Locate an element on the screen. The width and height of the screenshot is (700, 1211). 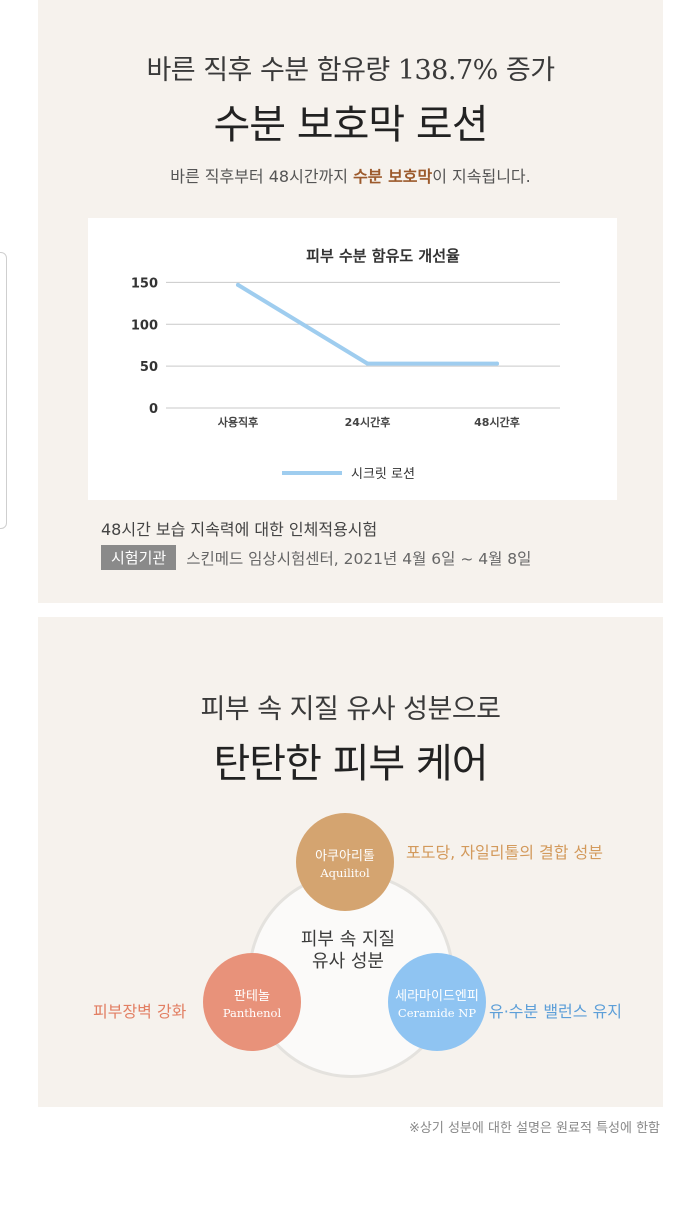
test-info: 스킨메드 임상시험센터, 2021년 4월 6일 ~ 4월 8일 is located at coordinates (359, 558).